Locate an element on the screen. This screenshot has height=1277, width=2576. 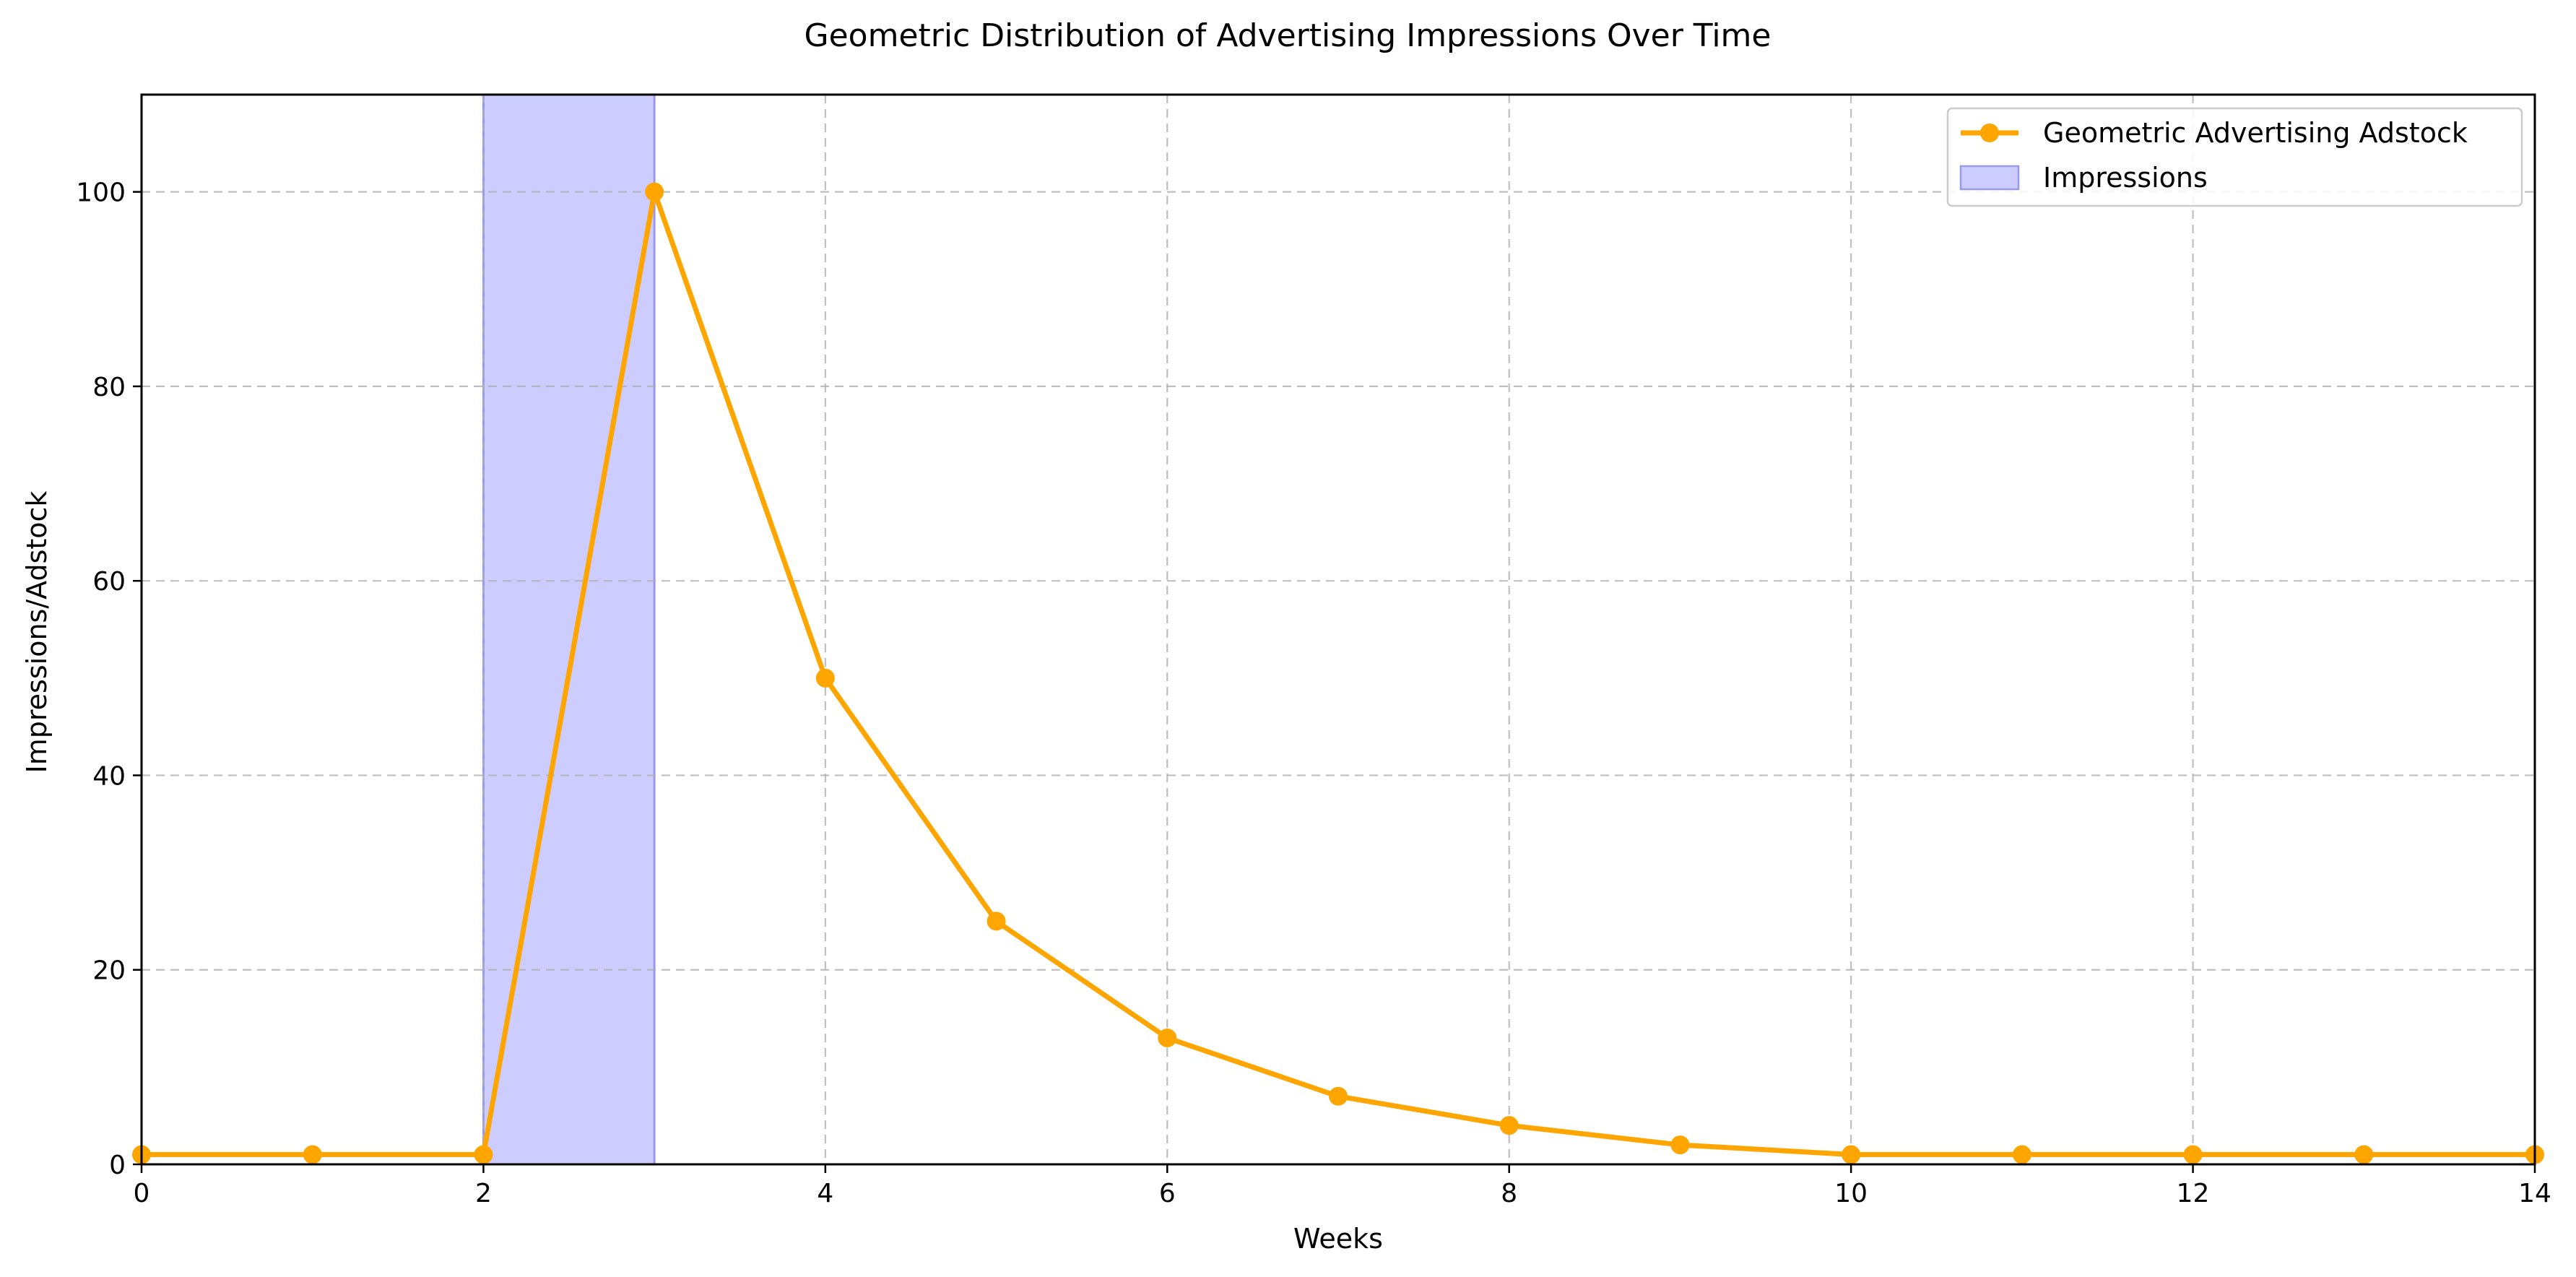
legend-frame is located at coordinates (2234, 157).